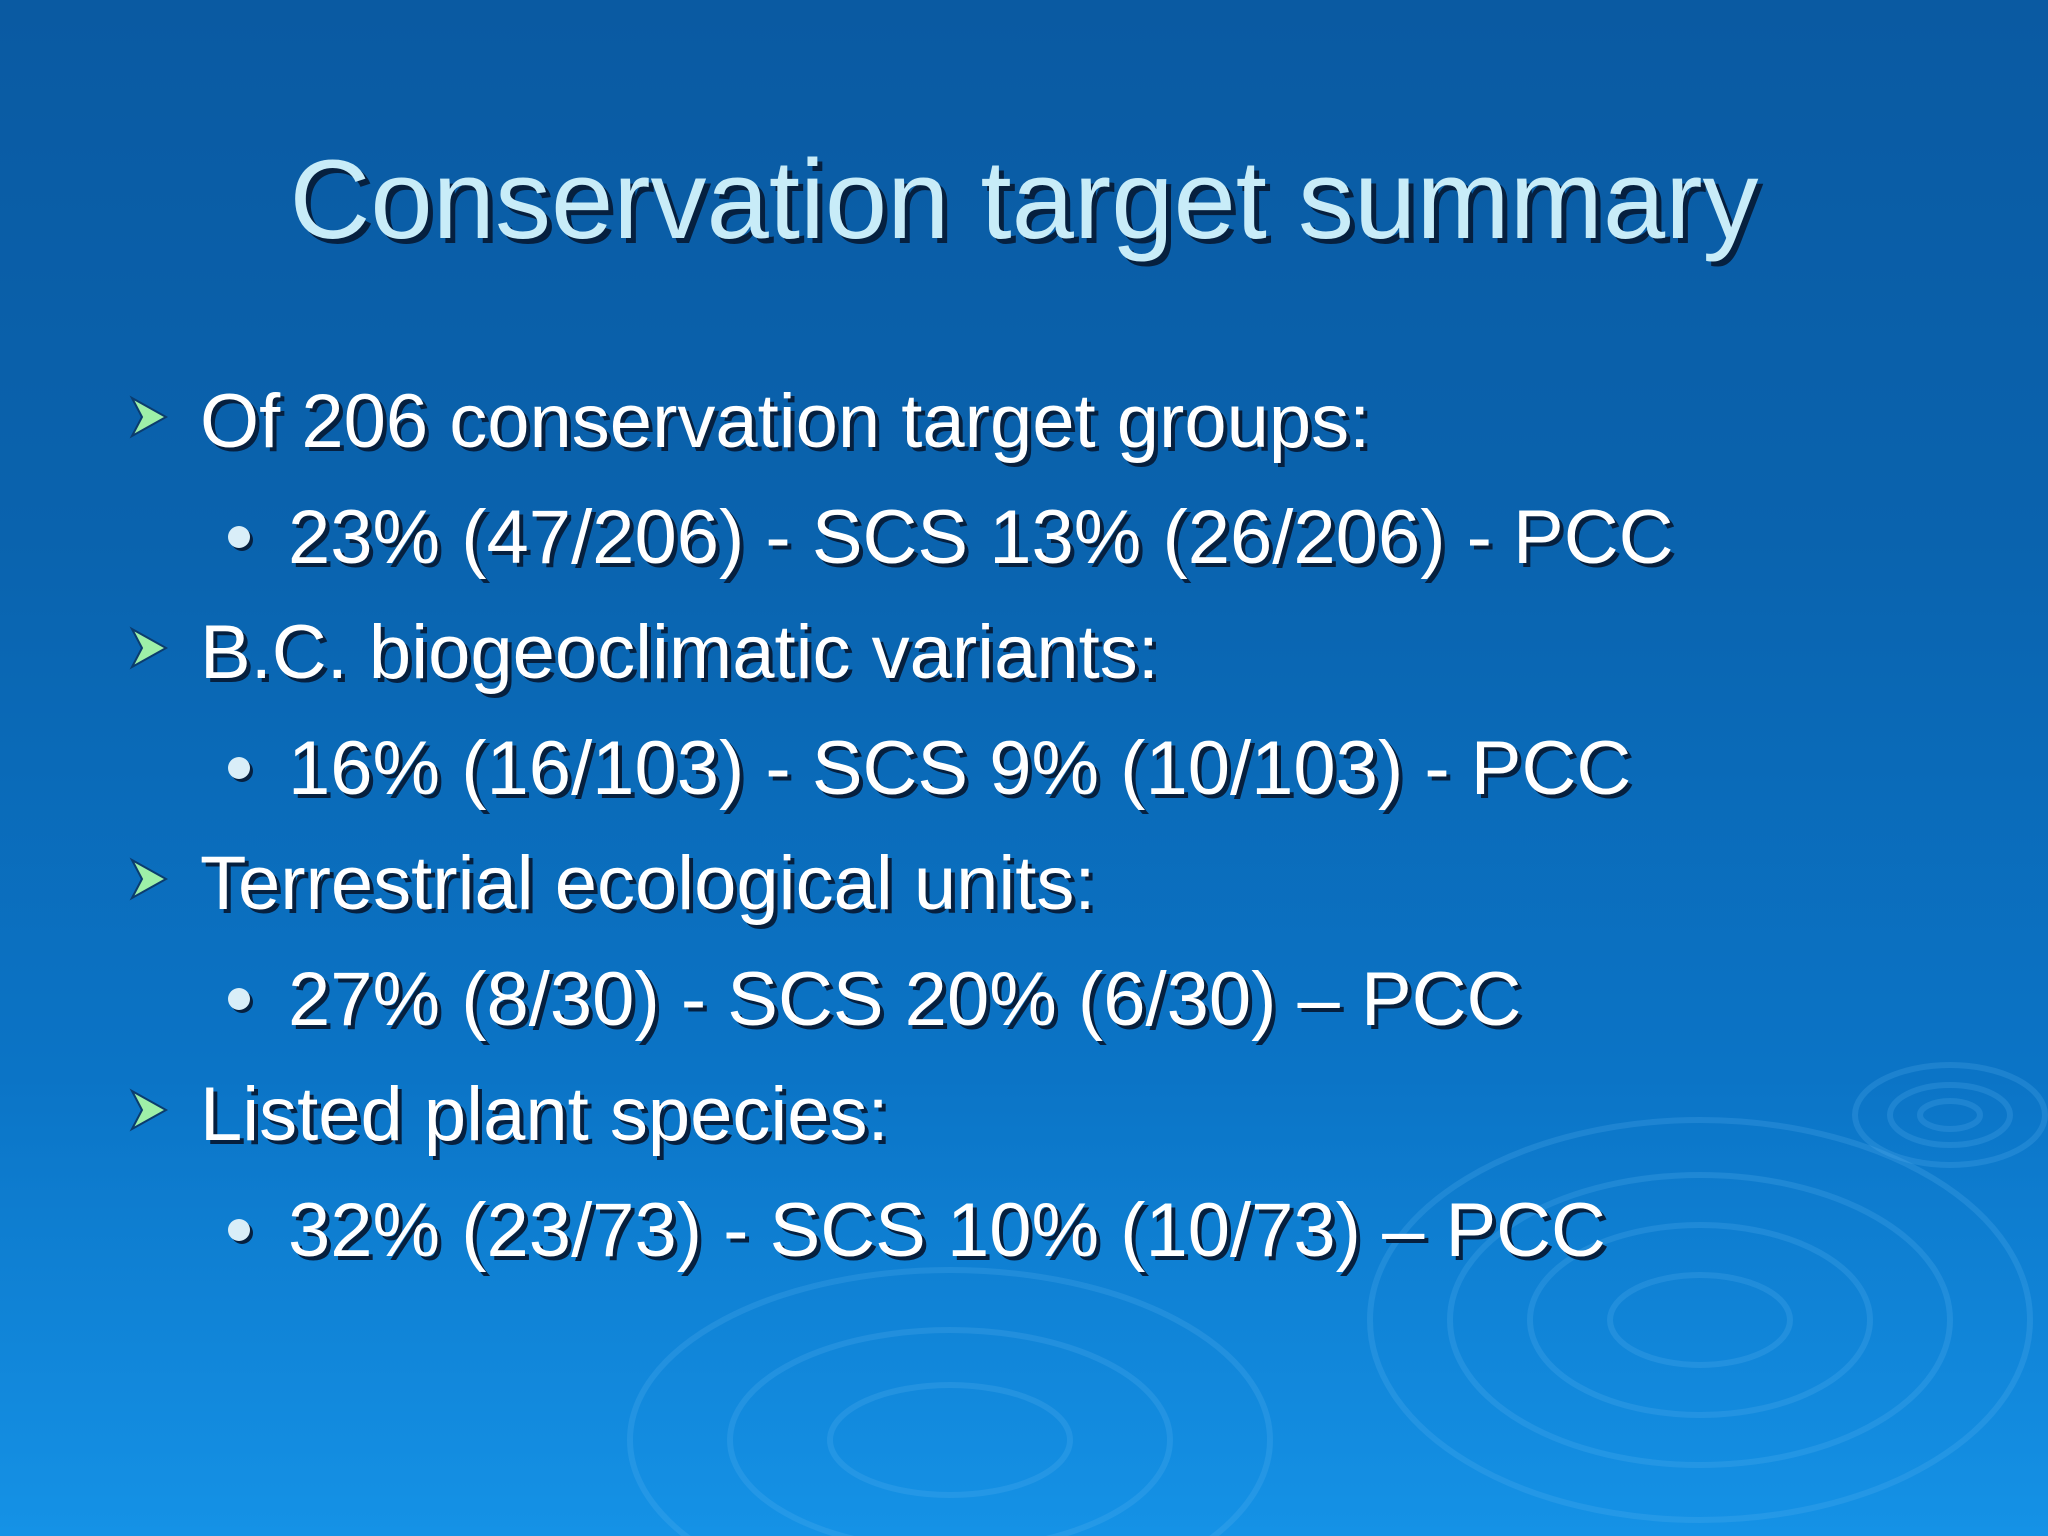 The height and width of the screenshot is (1536, 2048). I want to click on sub-bullet-text: 16% (16/103) - SCS 9% (10/103) - PCC, so click(960, 768).